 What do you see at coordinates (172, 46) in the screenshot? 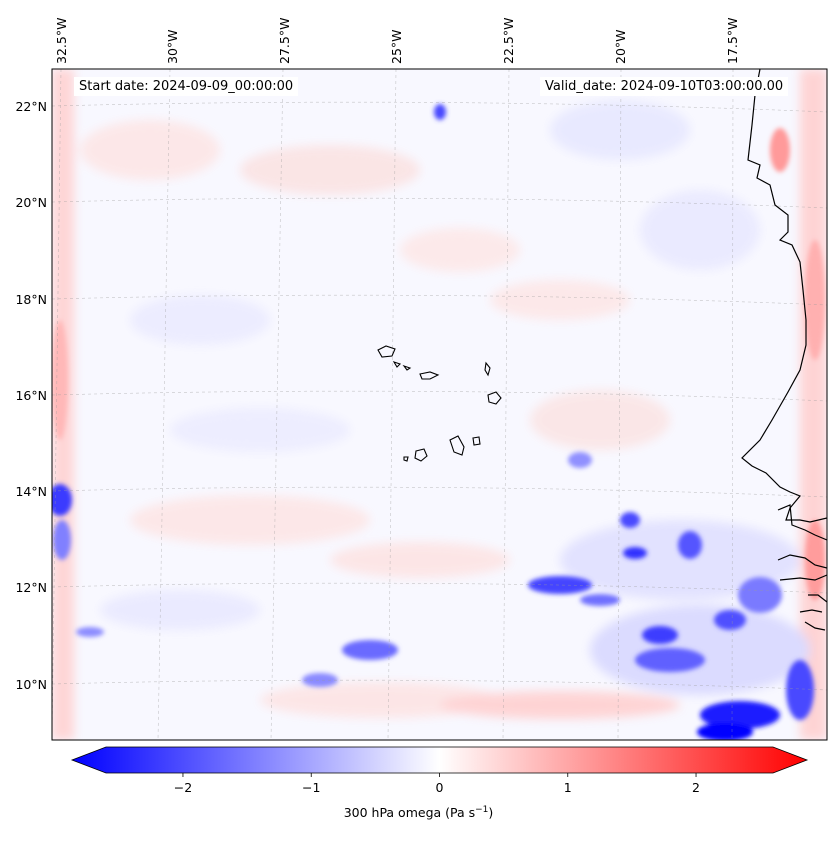
I see `lon-label: 30°W` at bounding box center [172, 46].